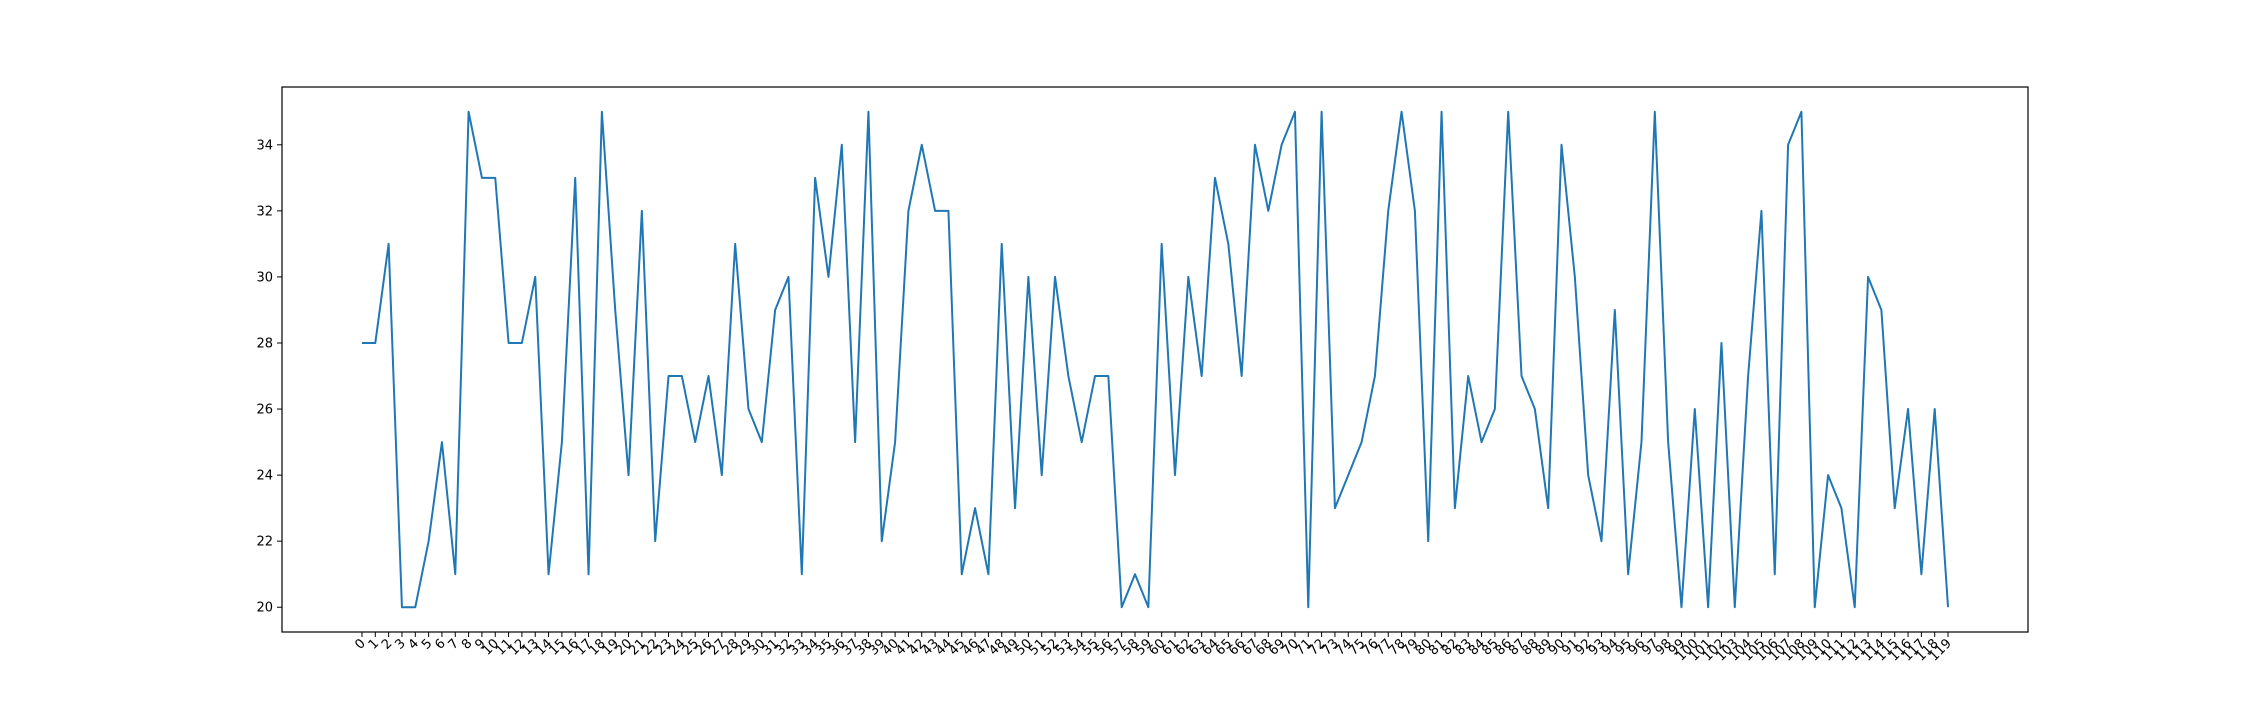  What do you see at coordinates (264, 145) in the screenshot?
I see `y-tick-label: 34` at bounding box center [264, 145].